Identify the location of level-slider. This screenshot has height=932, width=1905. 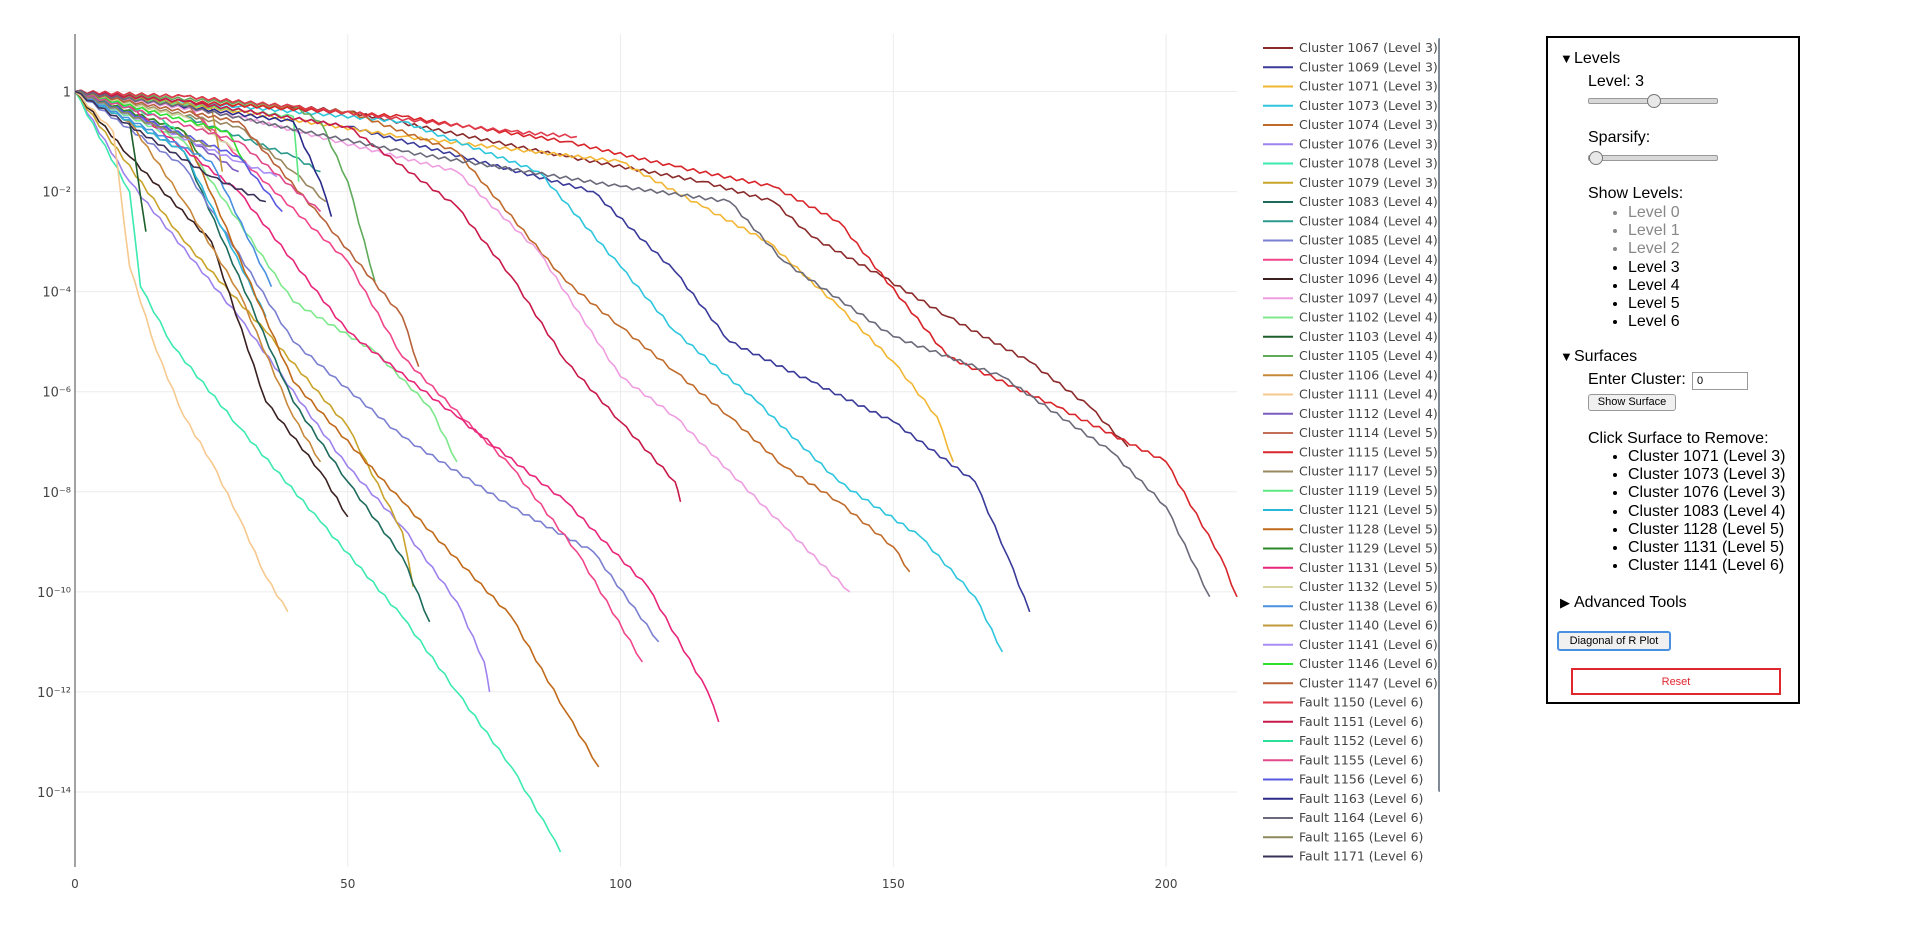
(1653, 101).